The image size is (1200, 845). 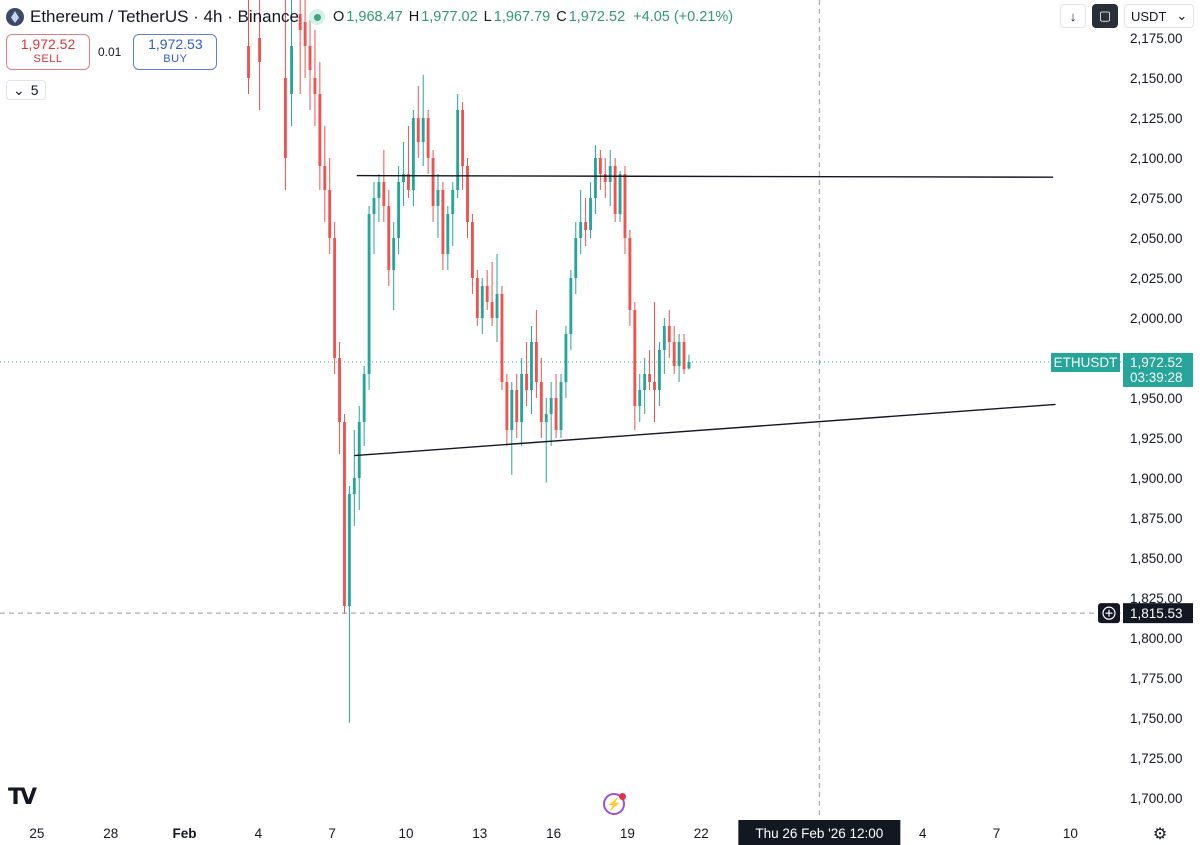 I want to click on current-price-label: 1,972.52, so click(x=1156, y=362).